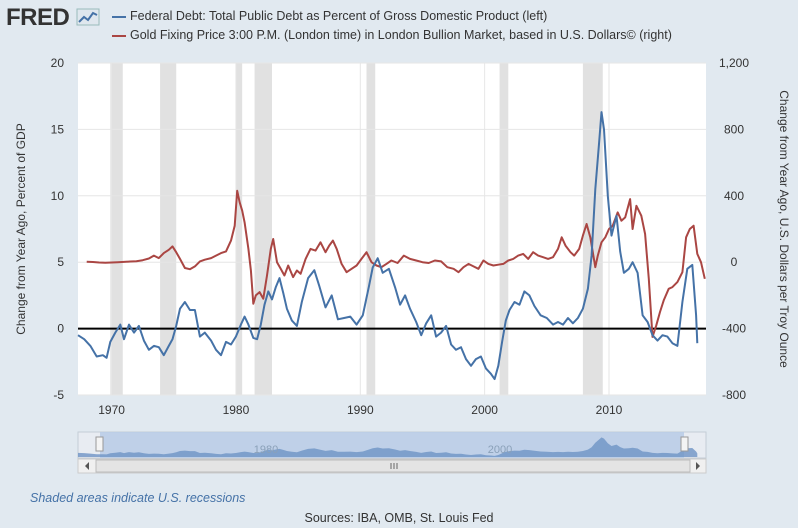 The image size is (798, 528). What do you see at coordinates (138, 498) in the screenshot?
I see `recession-note: Shaded areas indicate U.S. recessions` at bounding box center [138, 498].